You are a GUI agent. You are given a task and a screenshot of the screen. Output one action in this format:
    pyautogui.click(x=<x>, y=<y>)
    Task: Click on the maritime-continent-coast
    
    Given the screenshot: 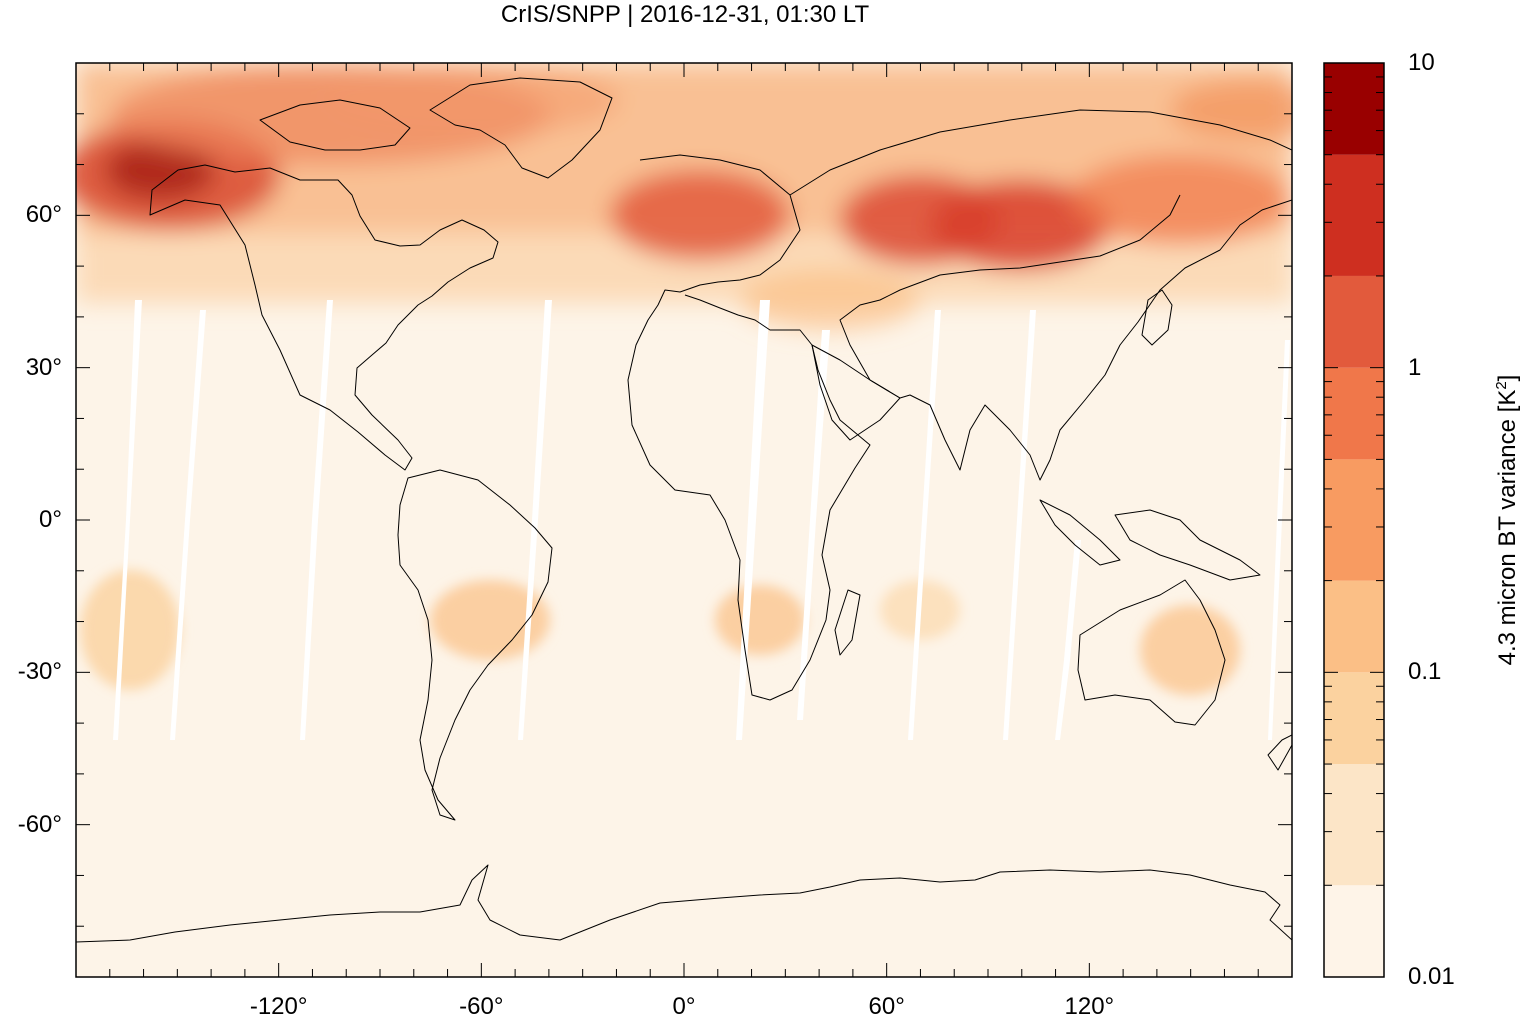 What is the action you would take?
    pyautogui.click(x=1150, y=540)
    